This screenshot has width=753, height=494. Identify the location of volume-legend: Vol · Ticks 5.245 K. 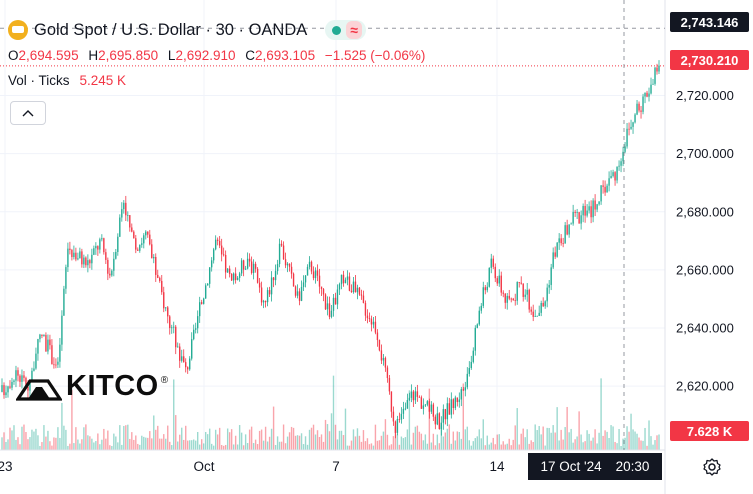
(67, 80).